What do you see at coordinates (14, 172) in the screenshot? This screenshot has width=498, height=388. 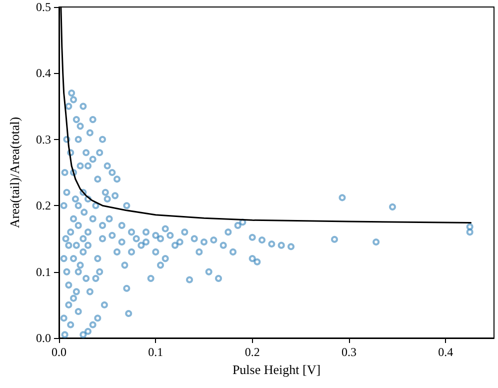 I see `y-axis-title: Area(tail)/Area(total)` at bounding box center [14, 172].